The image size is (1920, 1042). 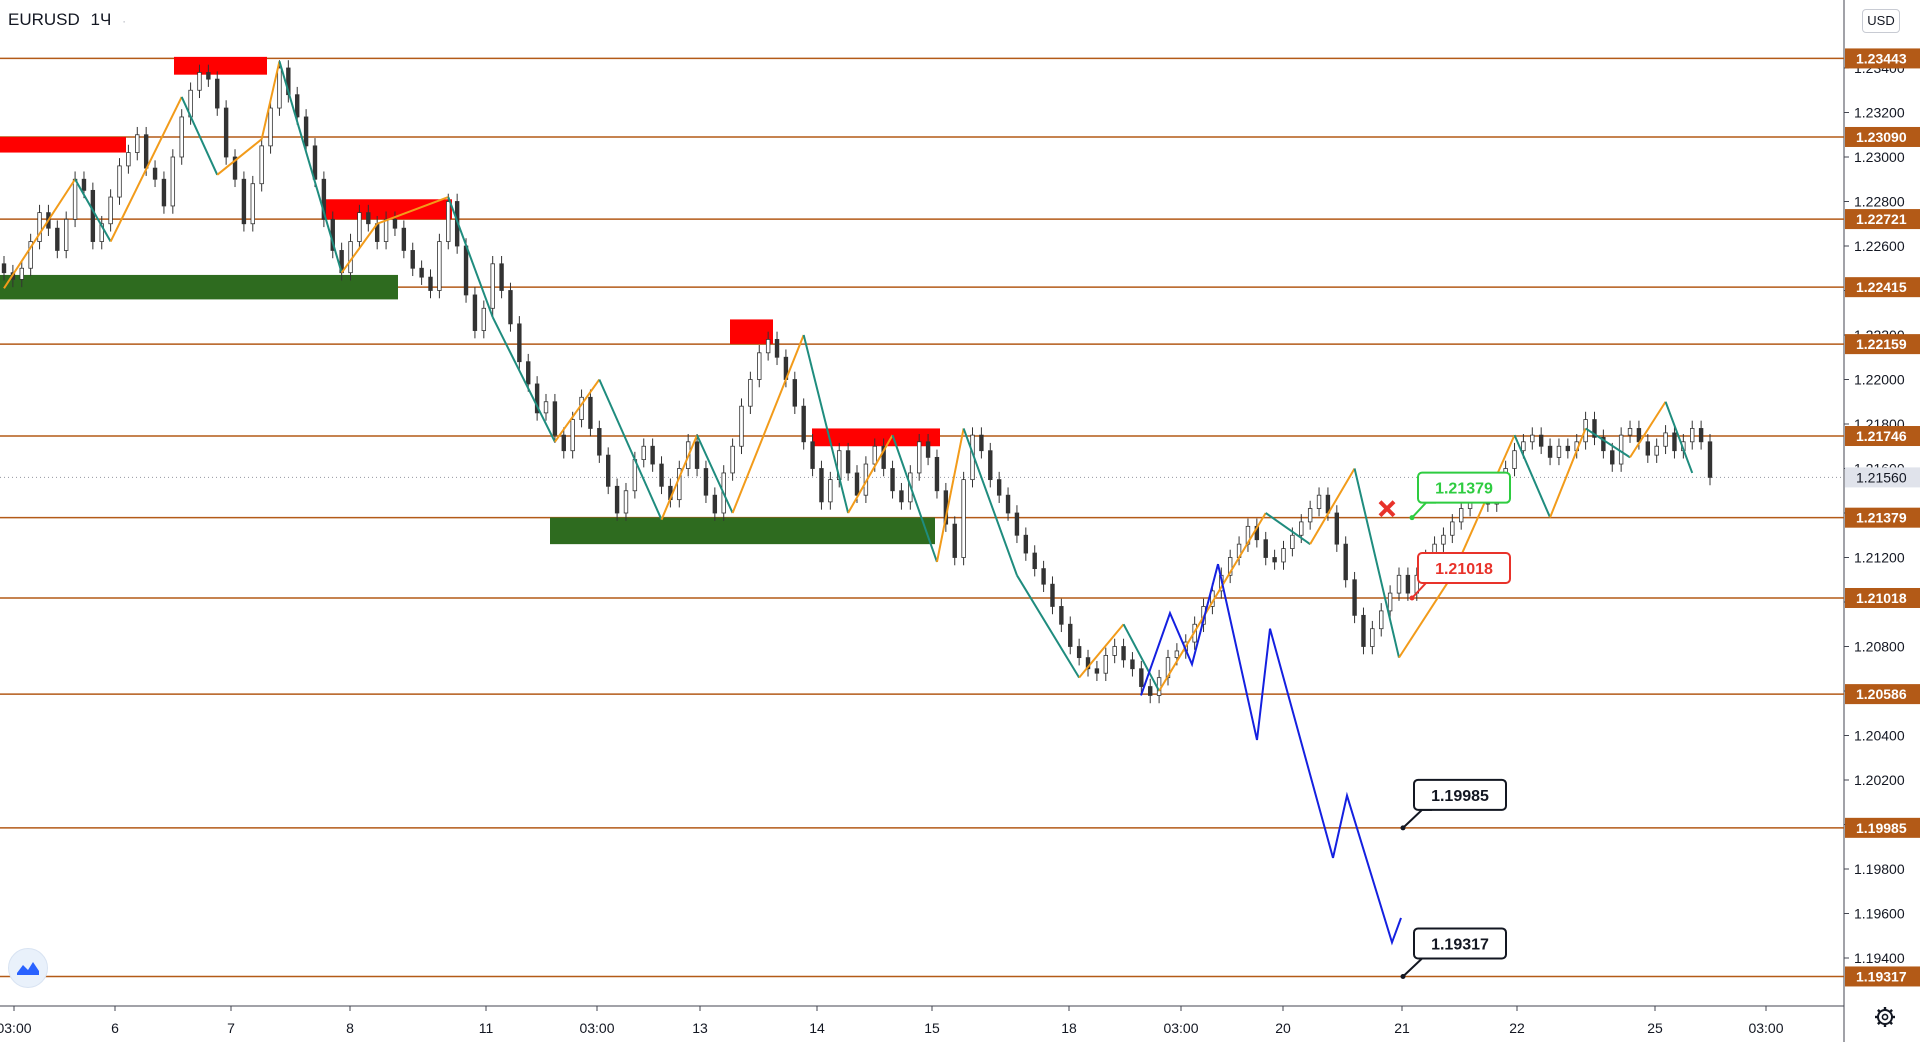 I want to click on price-tick-label: 1.21200, so click(x=1879, y=558).